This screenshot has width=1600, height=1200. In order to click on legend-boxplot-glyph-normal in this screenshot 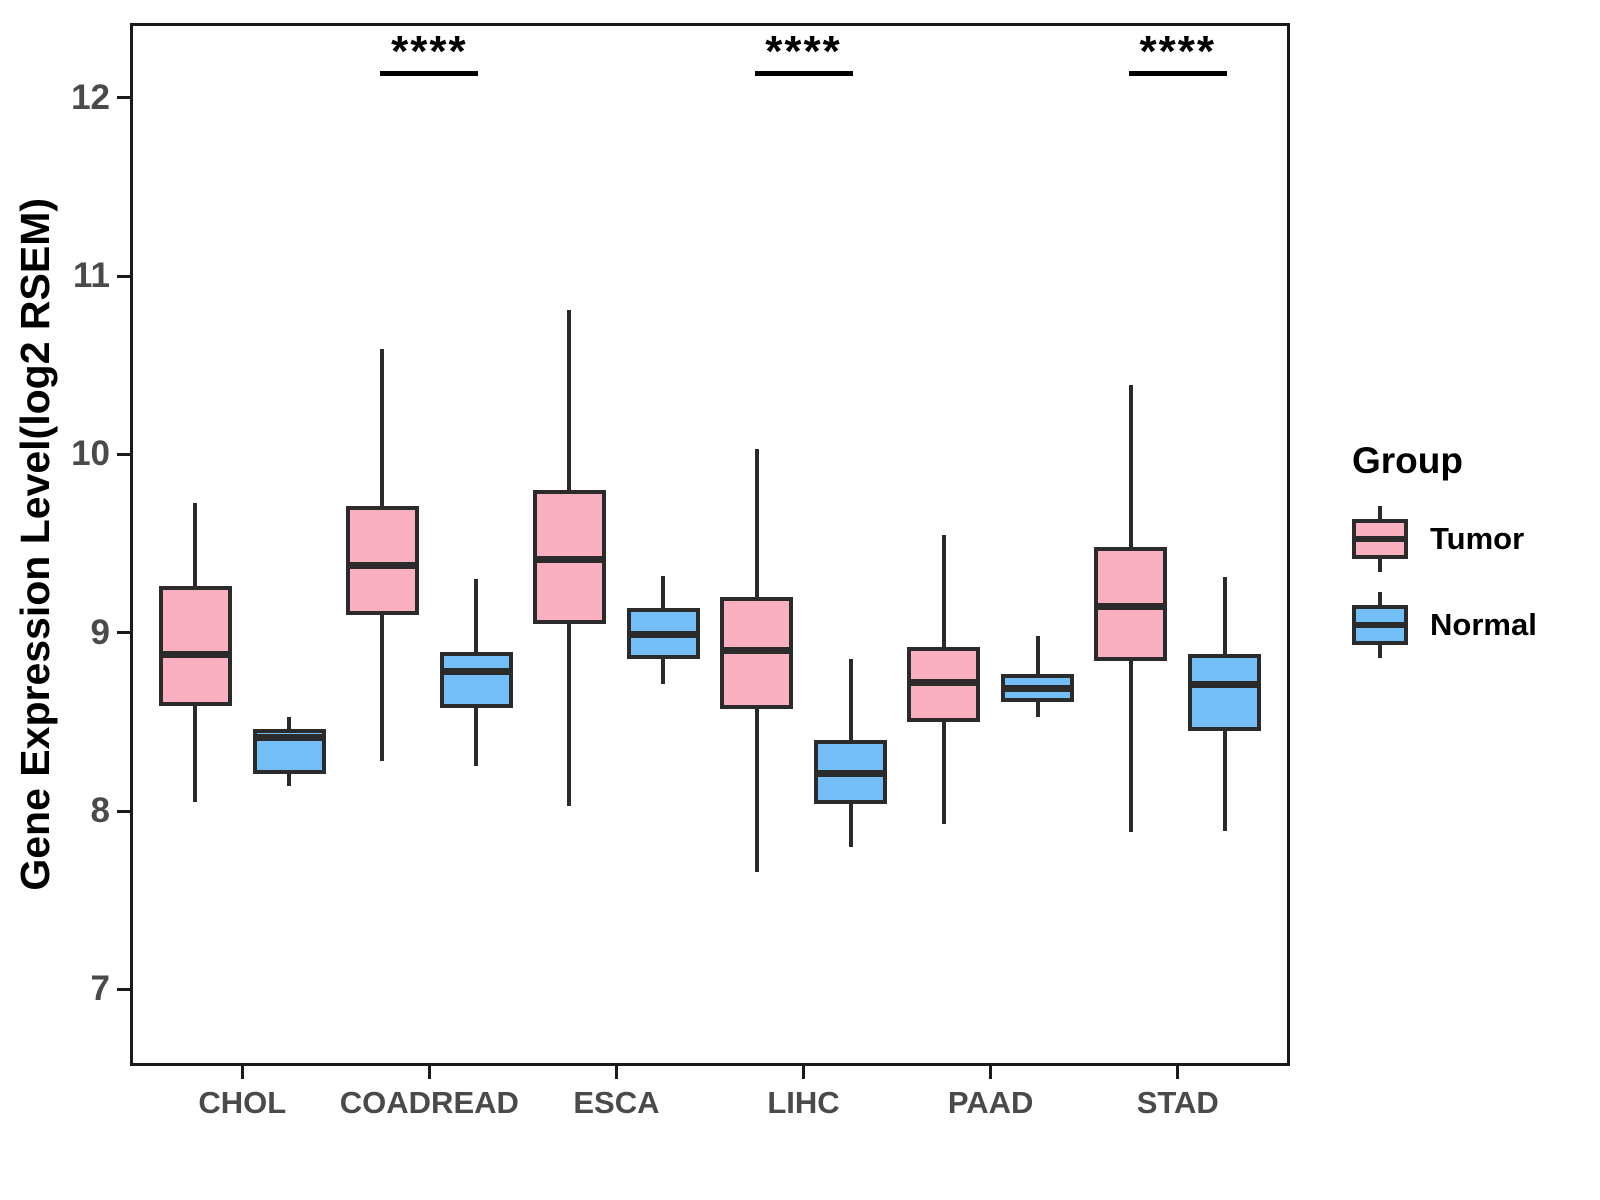, I will do `click(1380, 625)`.